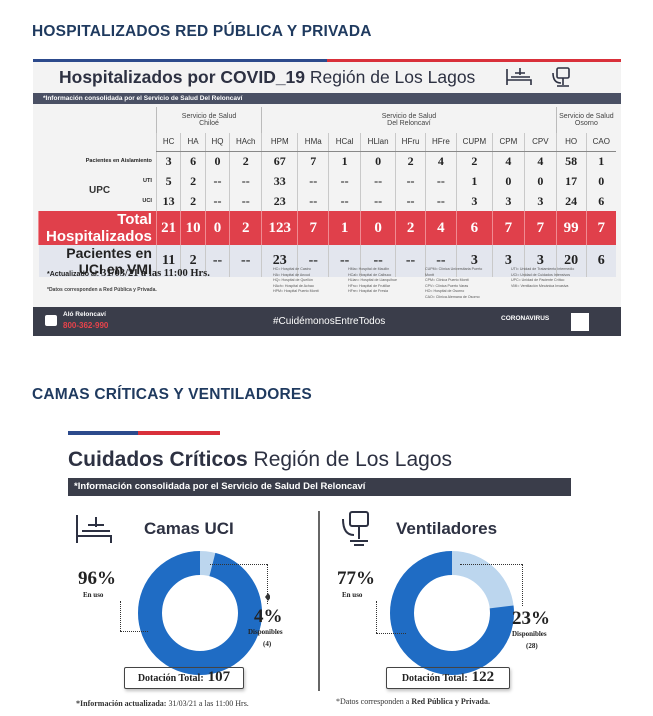  Describe the element at coordinates (571, 181) in the screenshot. I see `table-cell: 17` at that location.